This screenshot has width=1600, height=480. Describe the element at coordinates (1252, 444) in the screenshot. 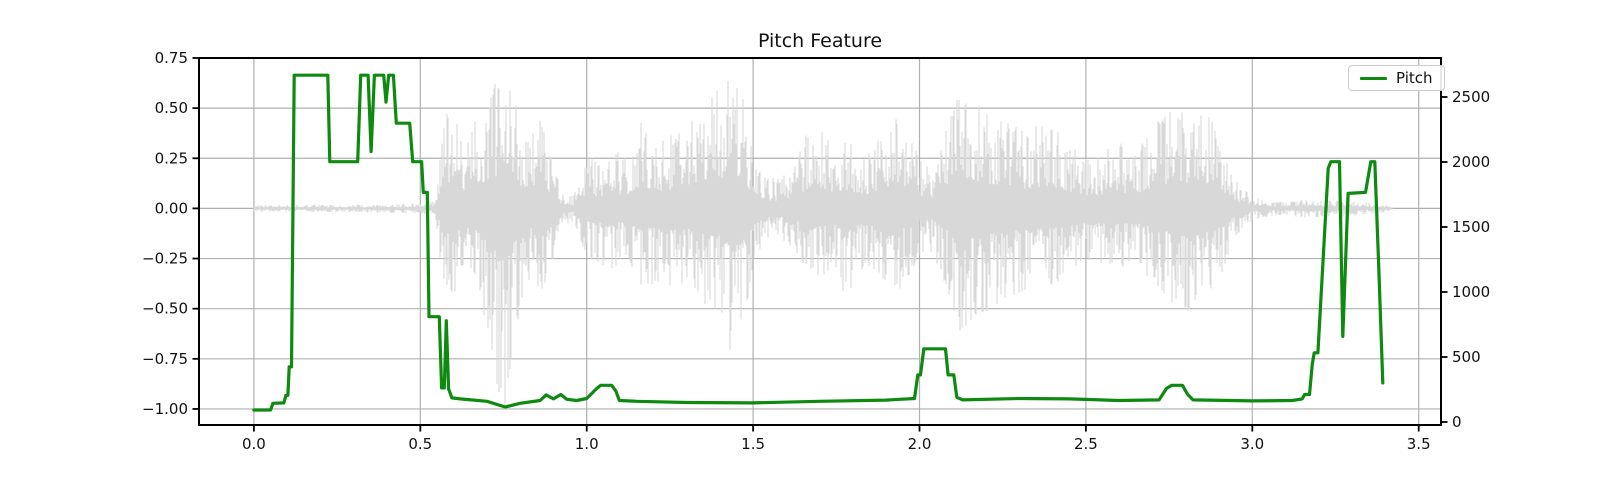

I see `x-tick-label: 3.0` at that location.